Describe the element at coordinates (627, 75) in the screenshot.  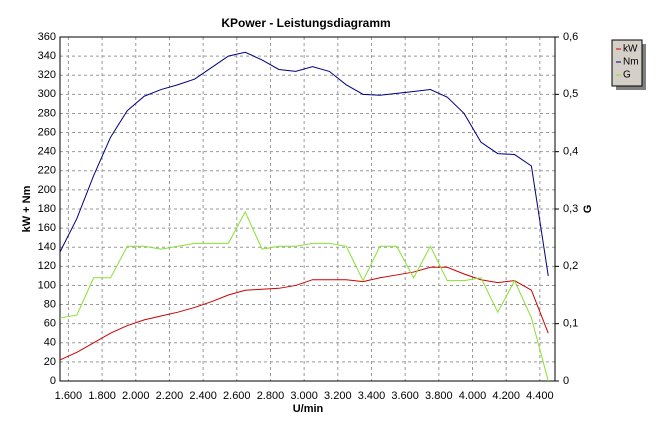
I see `legend-label: G` at that location.